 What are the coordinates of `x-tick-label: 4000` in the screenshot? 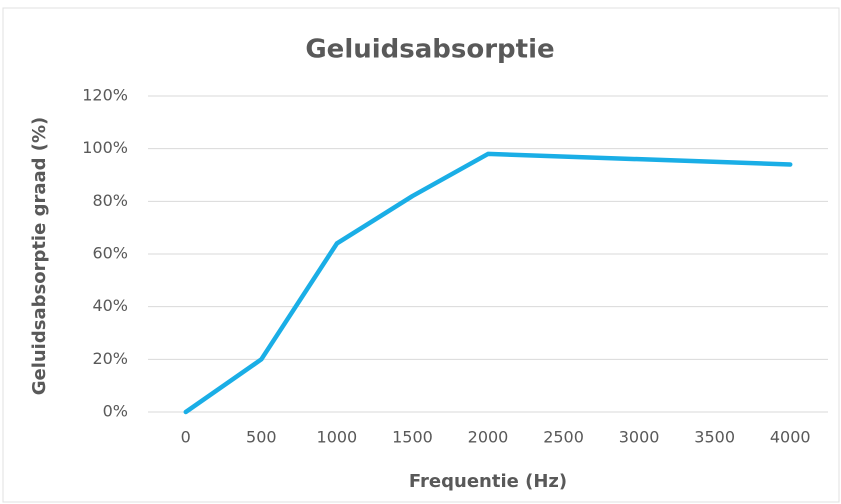 It's located at (790, 437).